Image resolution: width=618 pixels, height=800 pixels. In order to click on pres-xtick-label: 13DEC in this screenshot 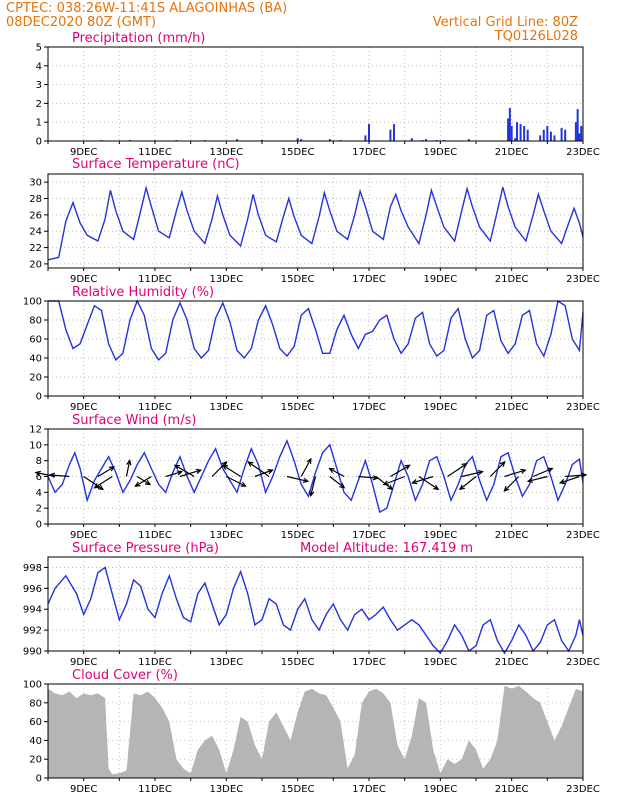, I will do `click(226, 662)`.